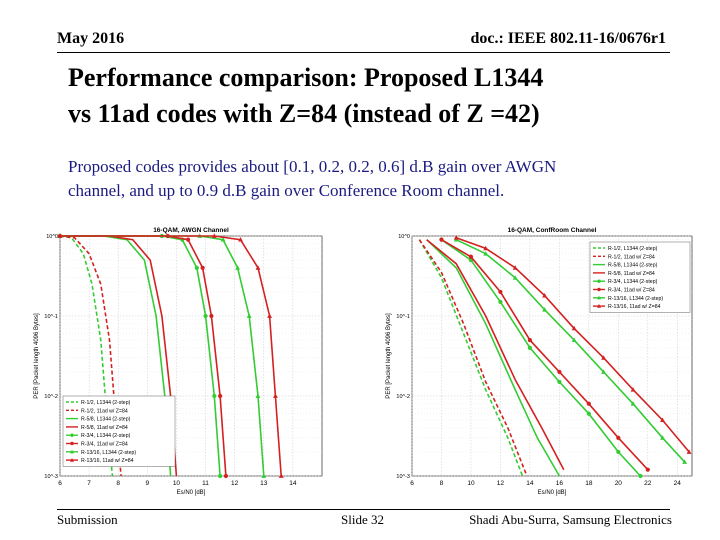 The height and width of the screenshot is (540, 720). Describe the element at coordinates (678, 483) in the screenshot. I see `x-tick-label: 24` at that location.